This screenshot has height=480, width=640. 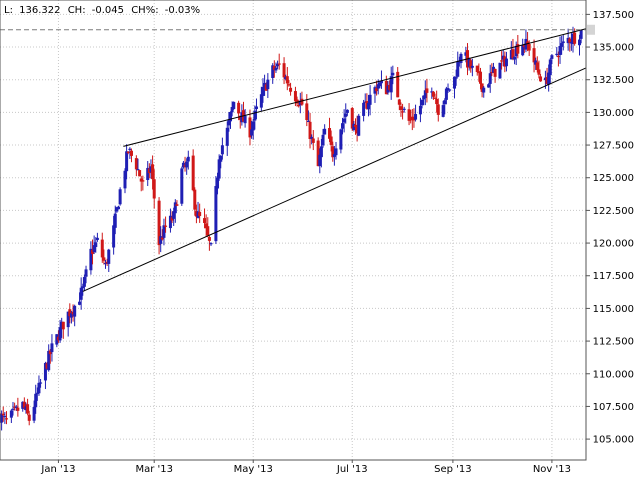 I want to click on change-pct-label: CH%:, so click(x=144, y=10).